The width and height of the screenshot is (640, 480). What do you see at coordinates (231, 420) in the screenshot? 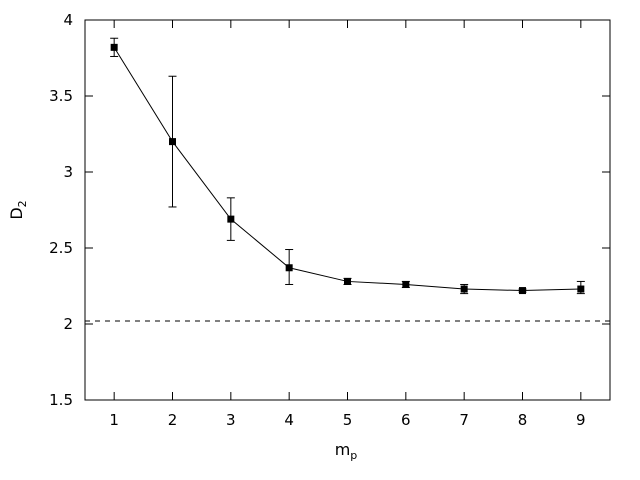
I see `x-tick-label: 3` at bounding box center [231, 420].